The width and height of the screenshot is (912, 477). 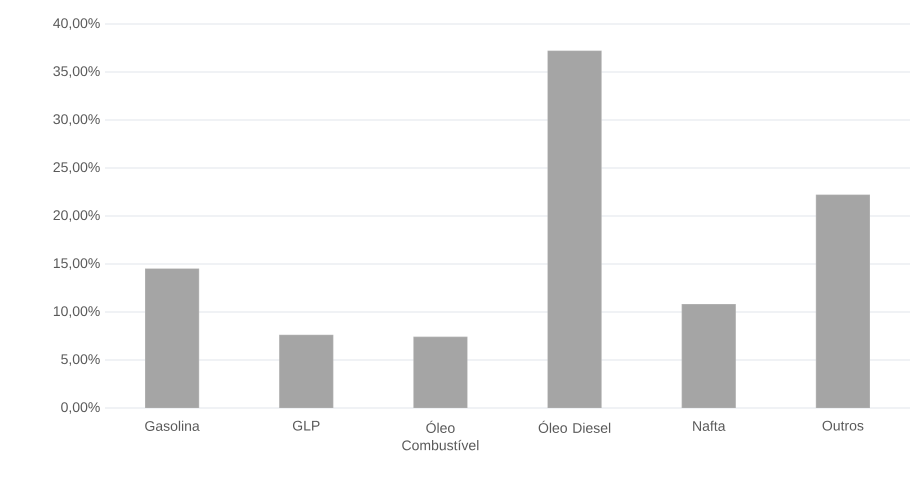 What do you see at coordinates (76, 72) in the screenshot?
I see `y-tick-label: 35,00%` at bounding box center [76, 72].